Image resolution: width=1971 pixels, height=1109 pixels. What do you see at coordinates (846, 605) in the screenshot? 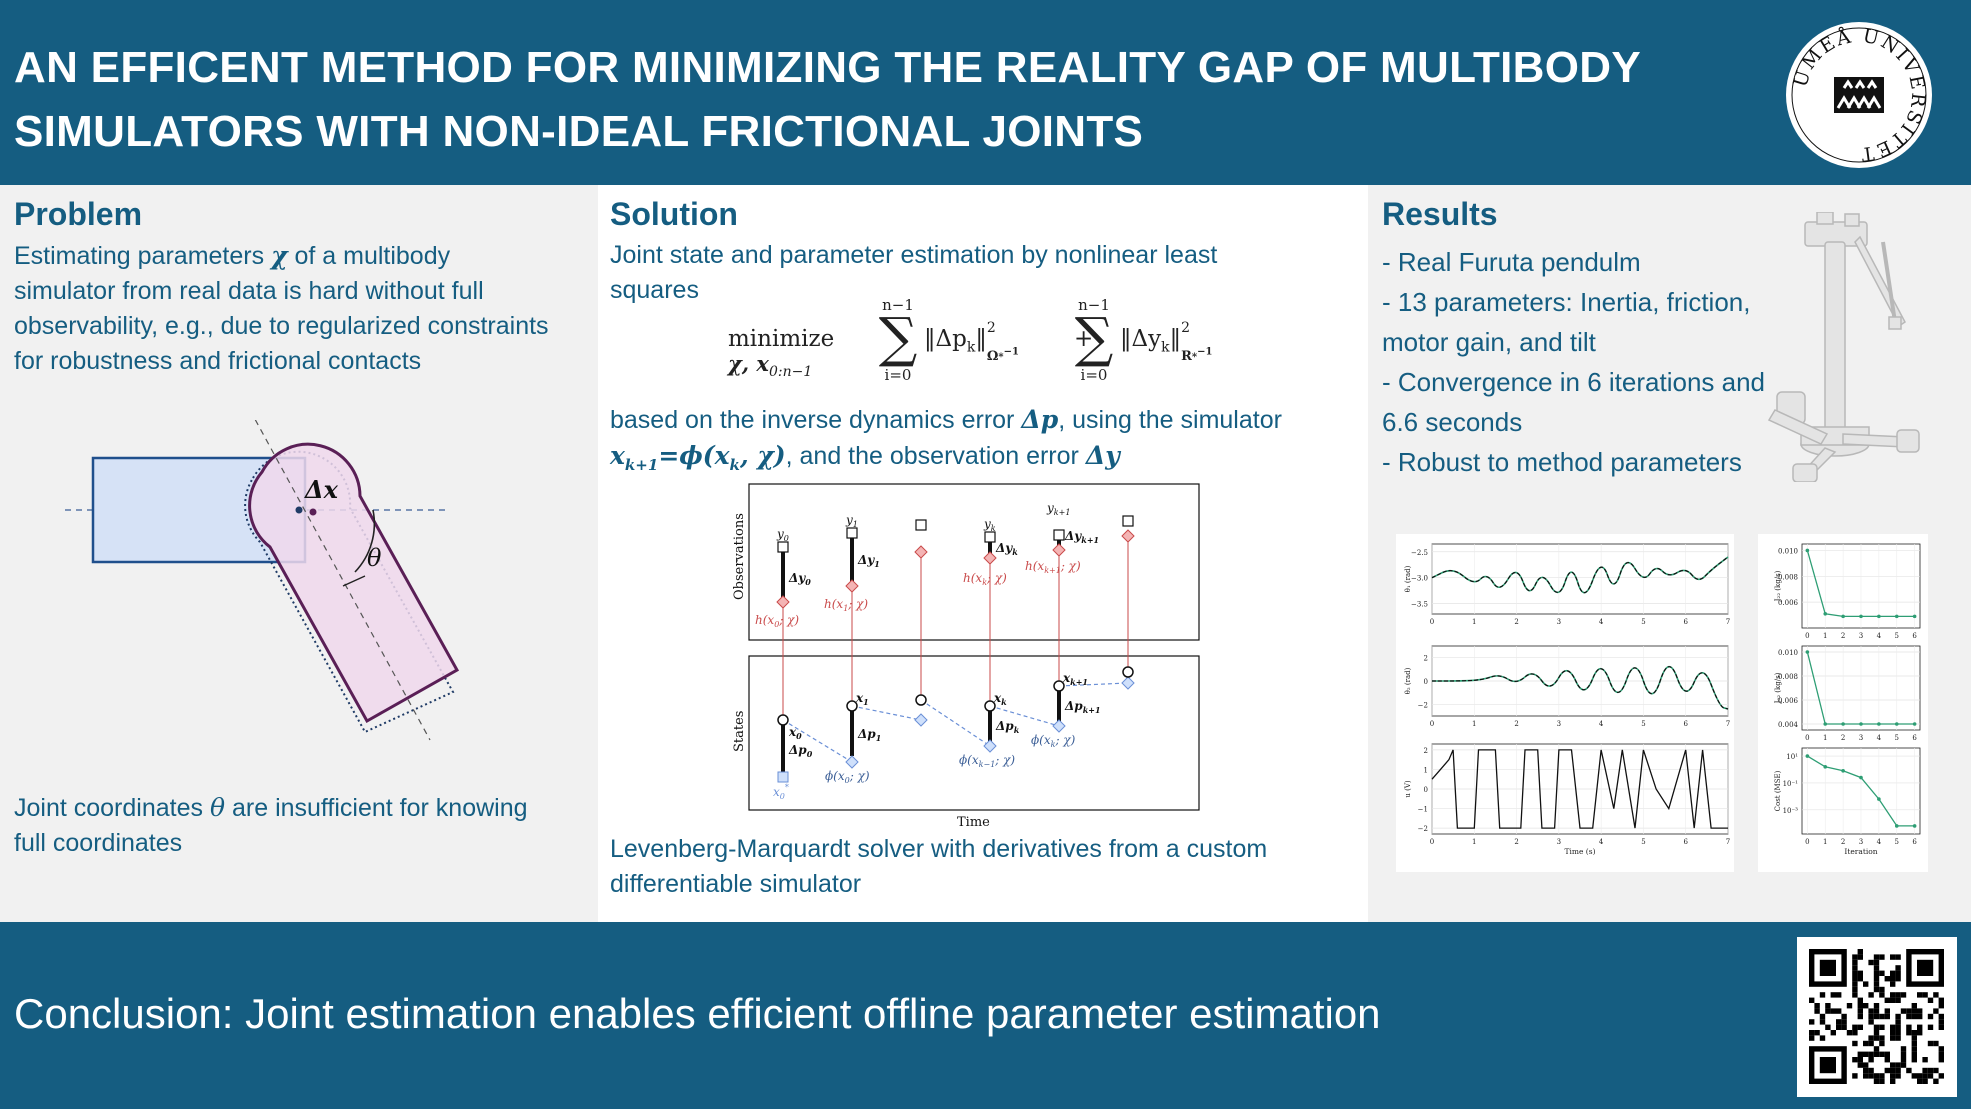
I see `svg-text: h(x1; χ)` at bounding box center [846, 605].